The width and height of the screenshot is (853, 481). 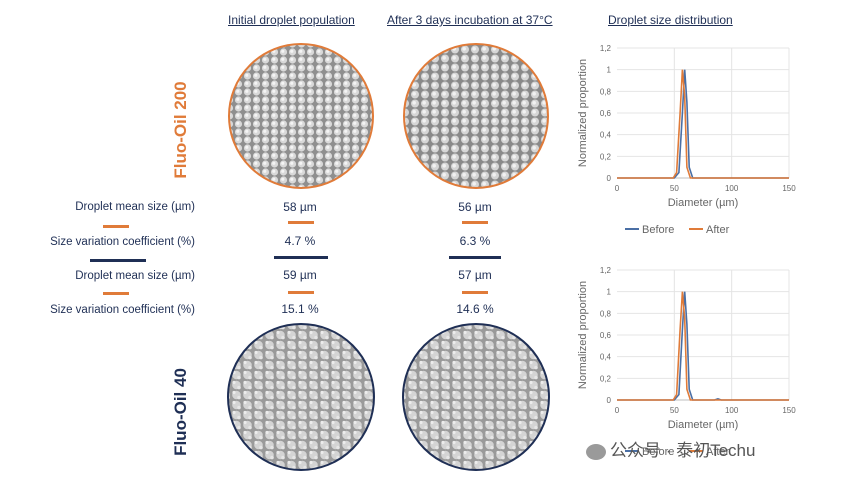 What do you see at coordinates (300, 275) in the screenshot?
I see `fluo40-initial-mean: 59 µm` at bounding box center [300, 275].